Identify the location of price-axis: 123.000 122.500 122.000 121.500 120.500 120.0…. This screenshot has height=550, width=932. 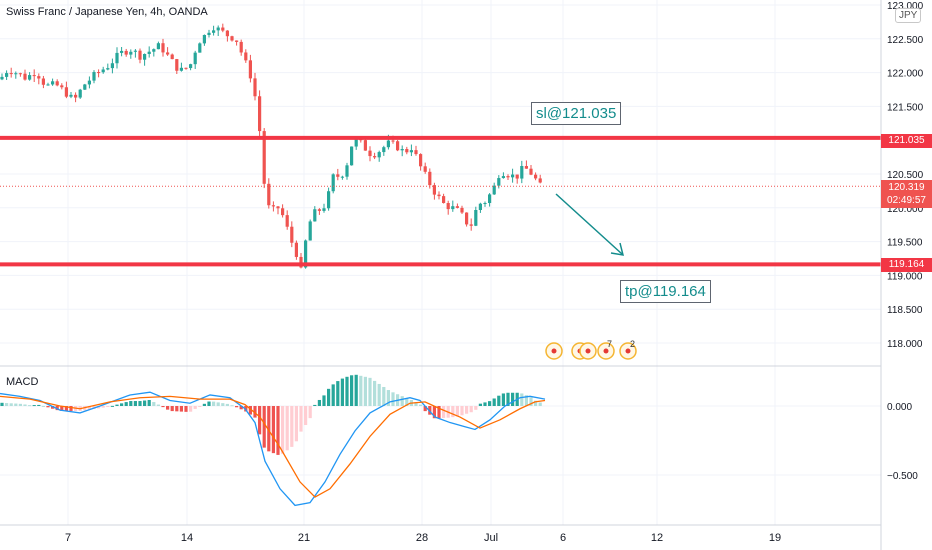
(902, 275).